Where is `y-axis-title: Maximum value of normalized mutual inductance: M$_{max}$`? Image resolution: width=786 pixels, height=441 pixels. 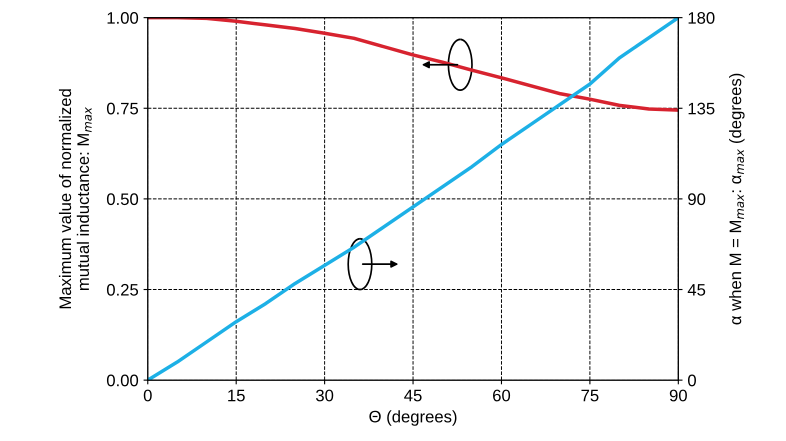 y-axis-title: Maximum value of normalized mutual inductance: M$_{max}$ is located at coordinates (75, 198).